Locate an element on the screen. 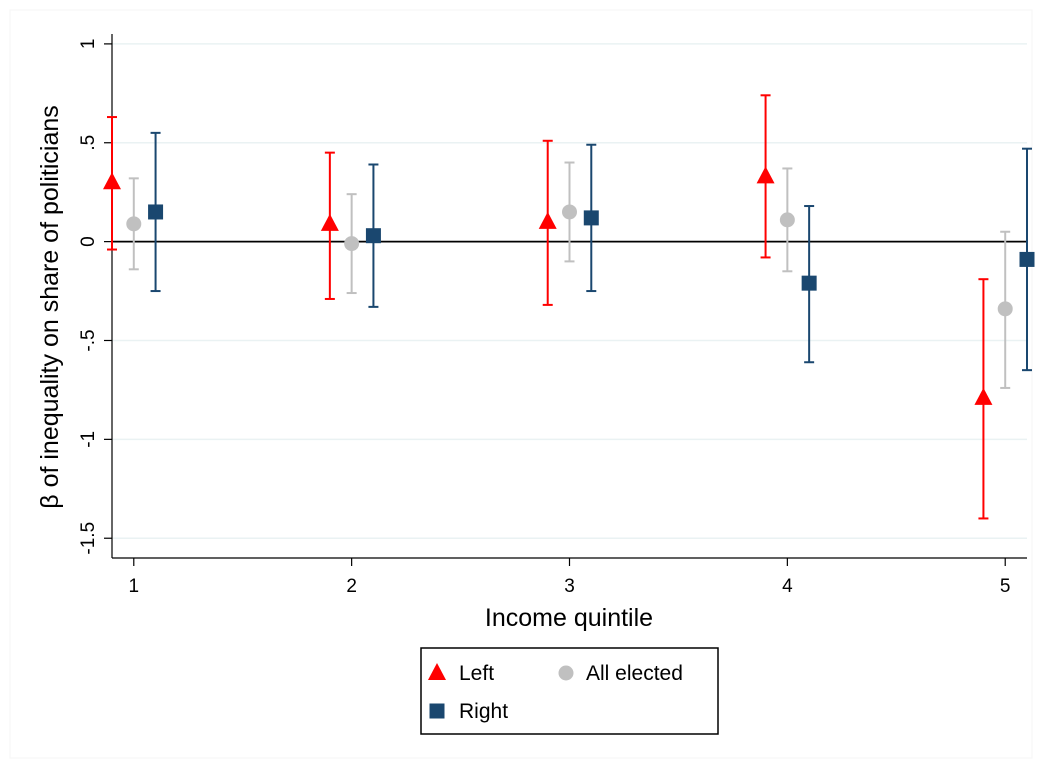  legend-item-left: Left is located at coordinates (461, 673).